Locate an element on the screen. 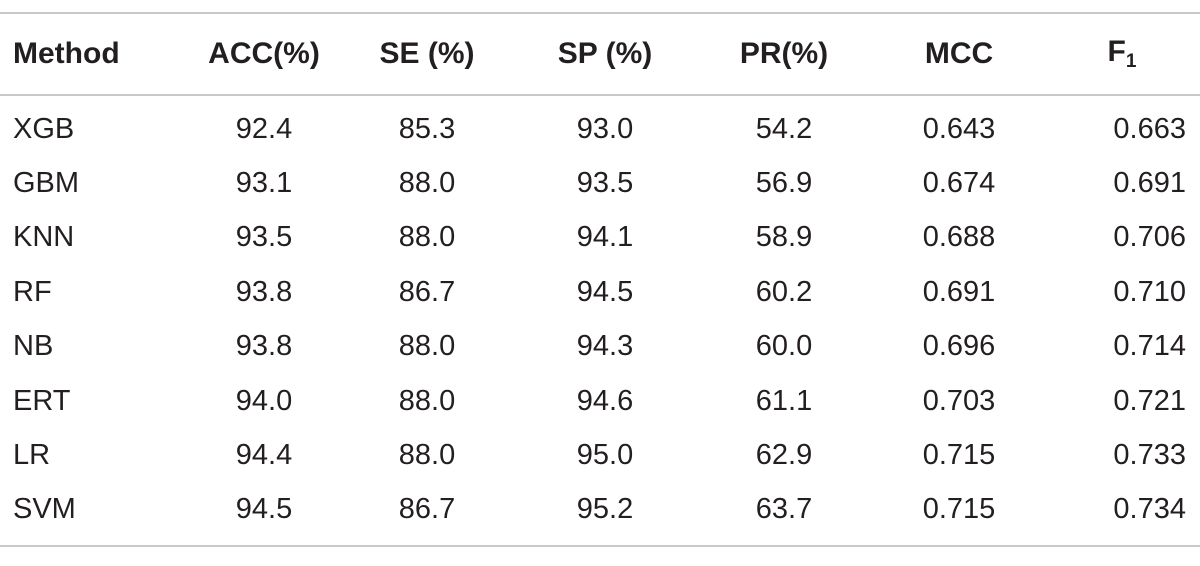  cell-pr: 58.9 is located at coordinates (784, 237).